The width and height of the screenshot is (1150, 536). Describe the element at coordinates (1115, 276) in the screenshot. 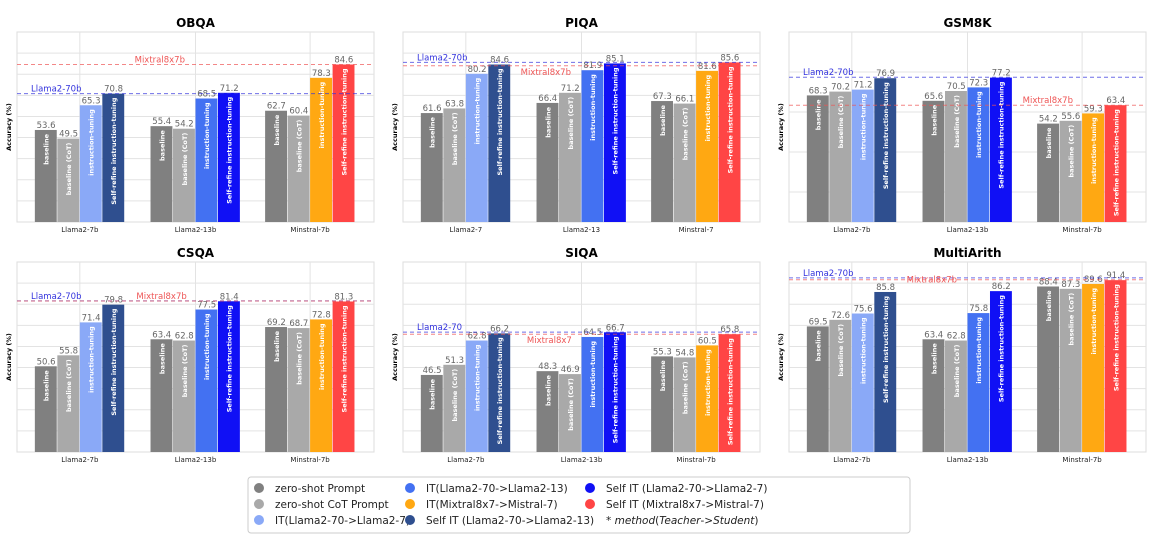

I see `bar-value-label: 91.4` at that location.